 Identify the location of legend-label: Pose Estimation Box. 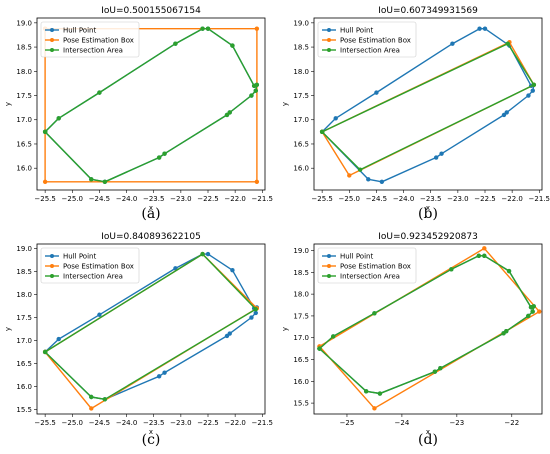
(375, 41).